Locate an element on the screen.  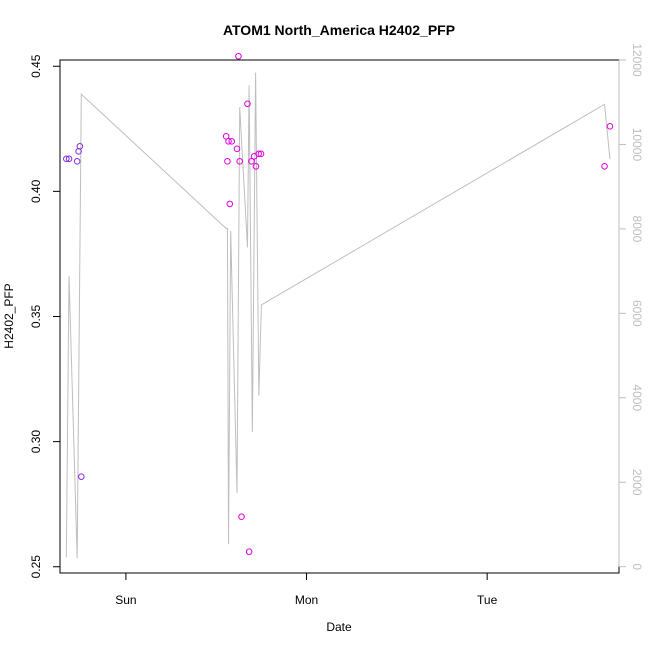
y-axis-label: H2402_PFP is located at coordinates (9, 315).